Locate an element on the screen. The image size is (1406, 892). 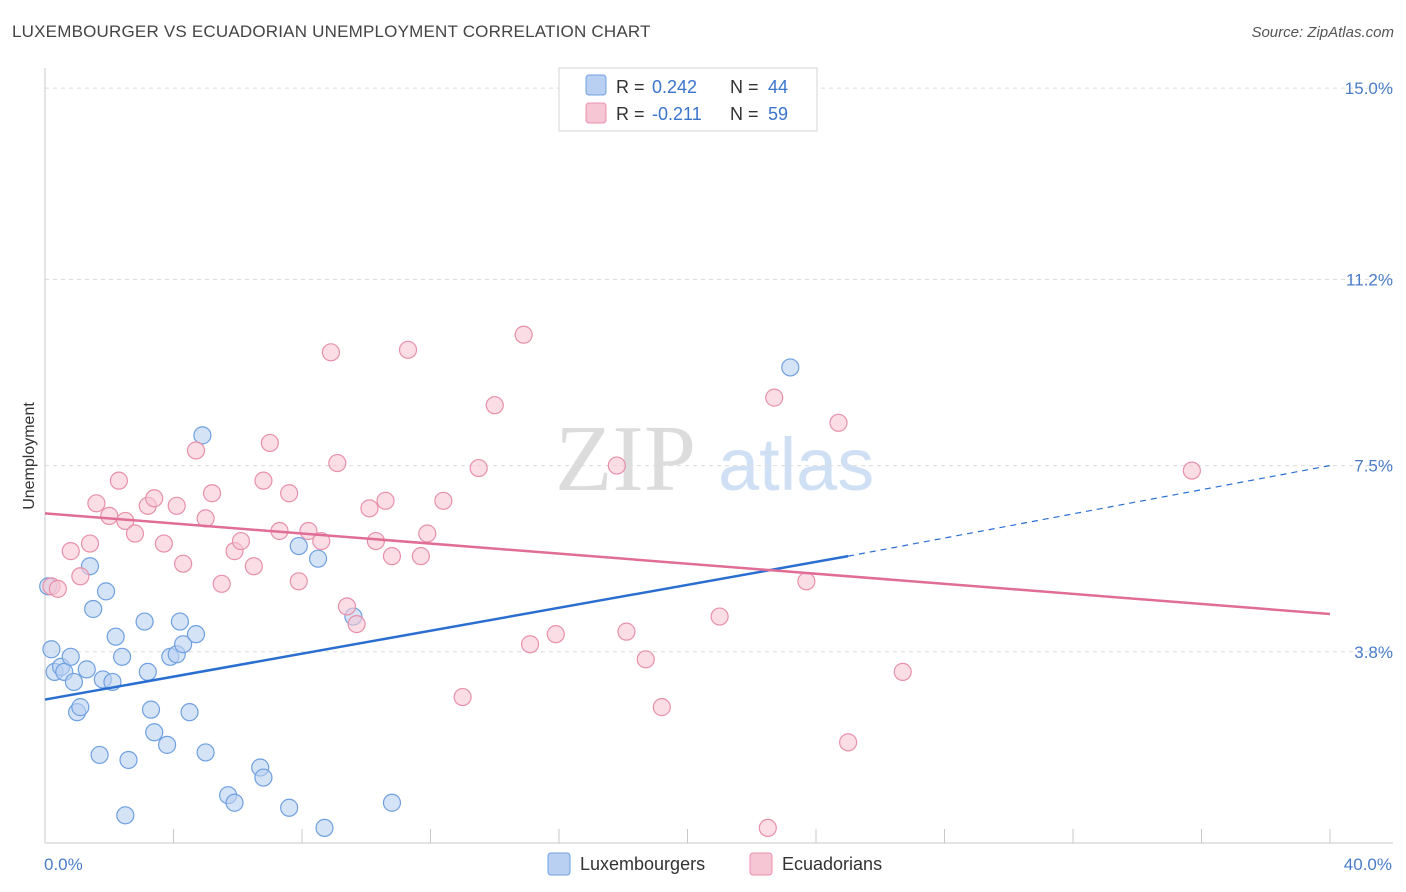
legend-n-label-2: N = is located at coordinates (747, 114).